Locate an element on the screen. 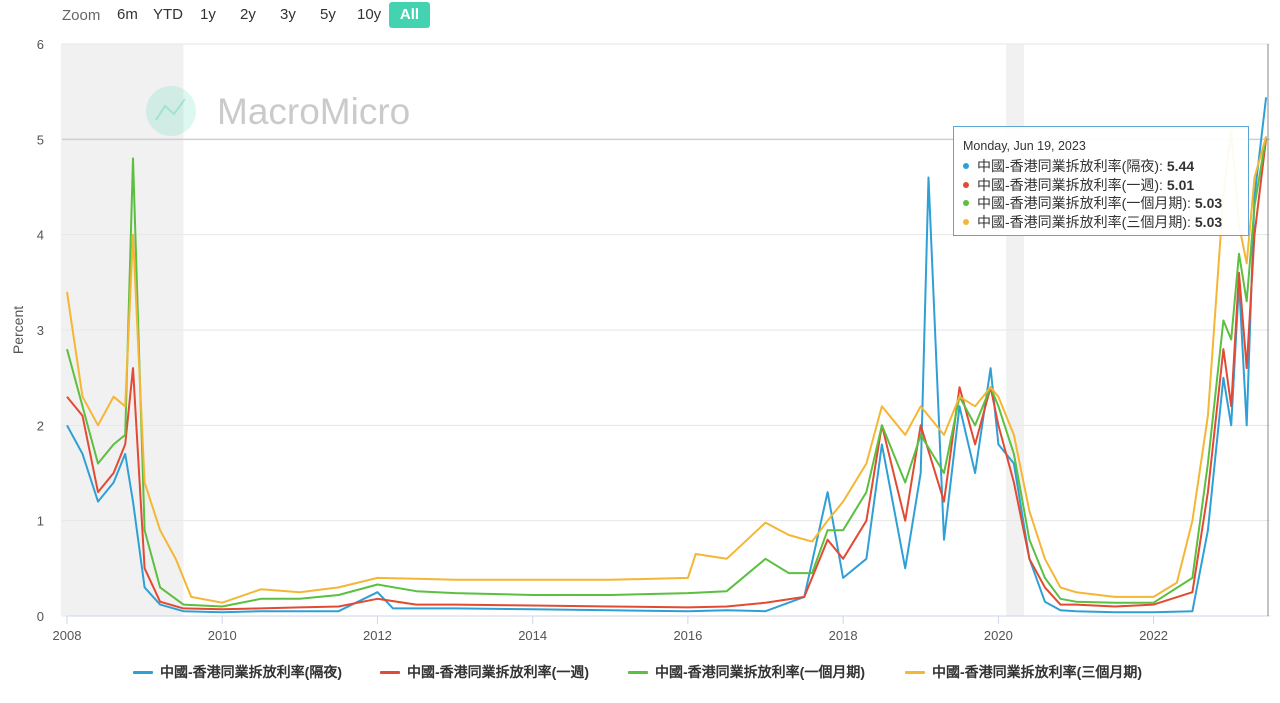 This screenshot has width=1280, height=703. zoom-5y-button: 5y is located at coordinates (328, 14).